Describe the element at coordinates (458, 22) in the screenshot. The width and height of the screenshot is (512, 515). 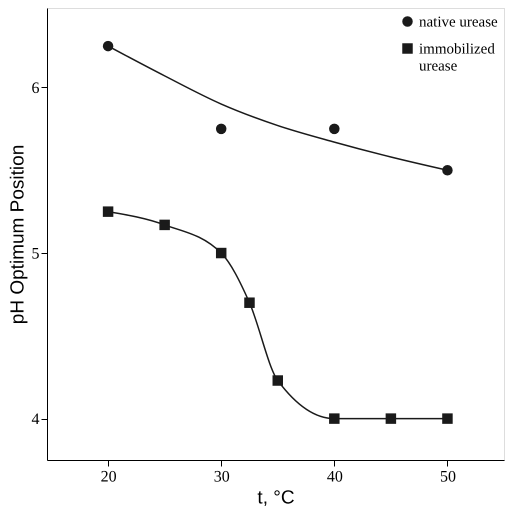
I see `legend-label: native urease` at that location.